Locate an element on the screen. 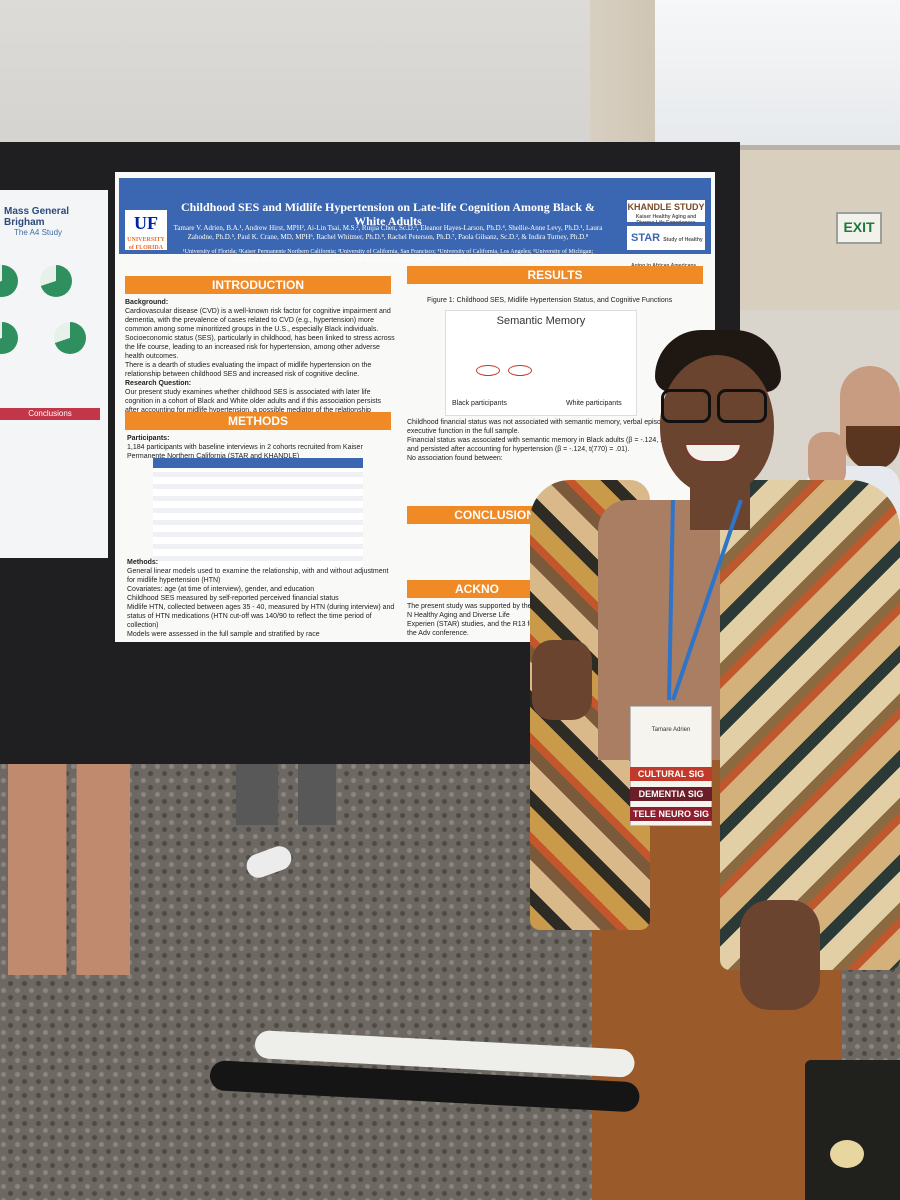 The height and width of the screenshot is (1200, 900). tote-bag is located at coordinates (852, 1130).